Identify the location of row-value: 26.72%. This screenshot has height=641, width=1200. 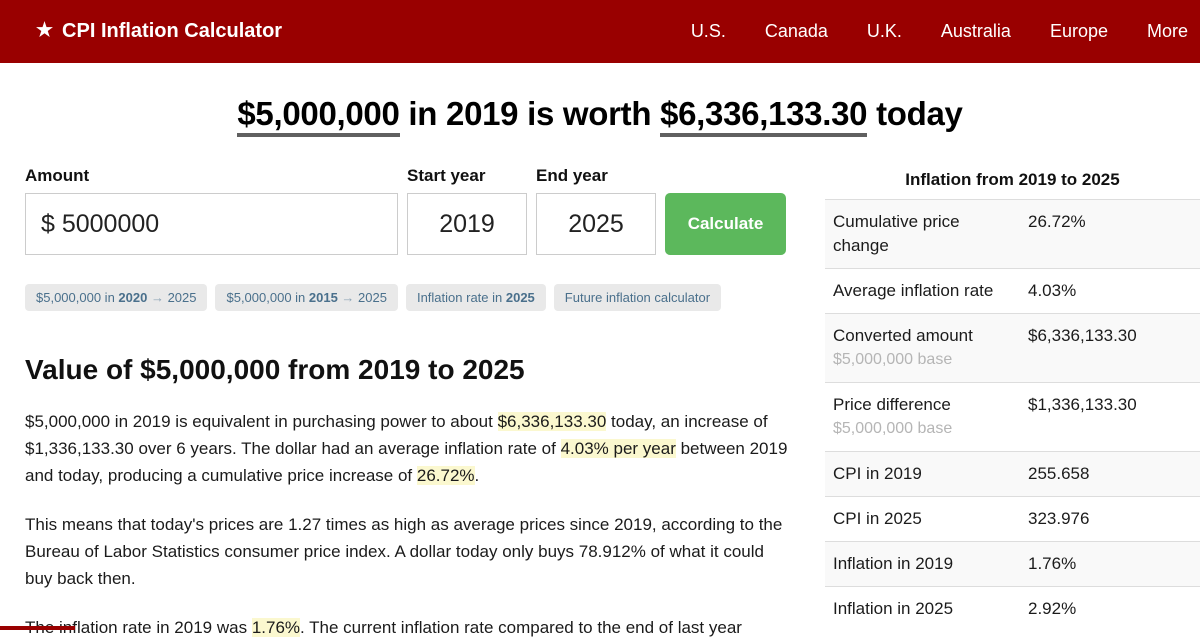
(1057, 221).